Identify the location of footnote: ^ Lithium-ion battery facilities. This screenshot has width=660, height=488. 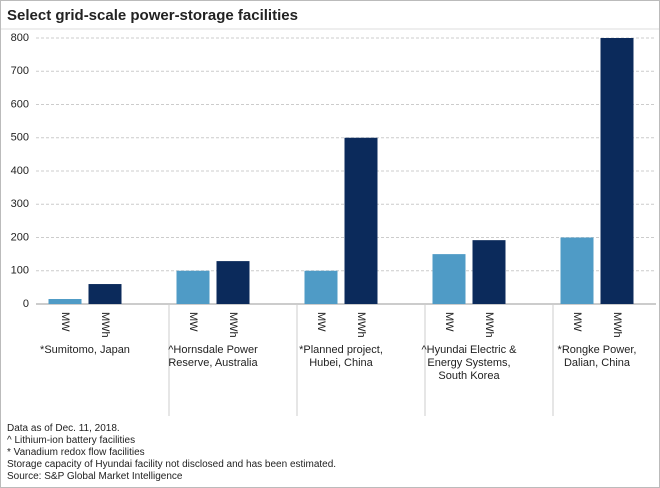
(71, 440).